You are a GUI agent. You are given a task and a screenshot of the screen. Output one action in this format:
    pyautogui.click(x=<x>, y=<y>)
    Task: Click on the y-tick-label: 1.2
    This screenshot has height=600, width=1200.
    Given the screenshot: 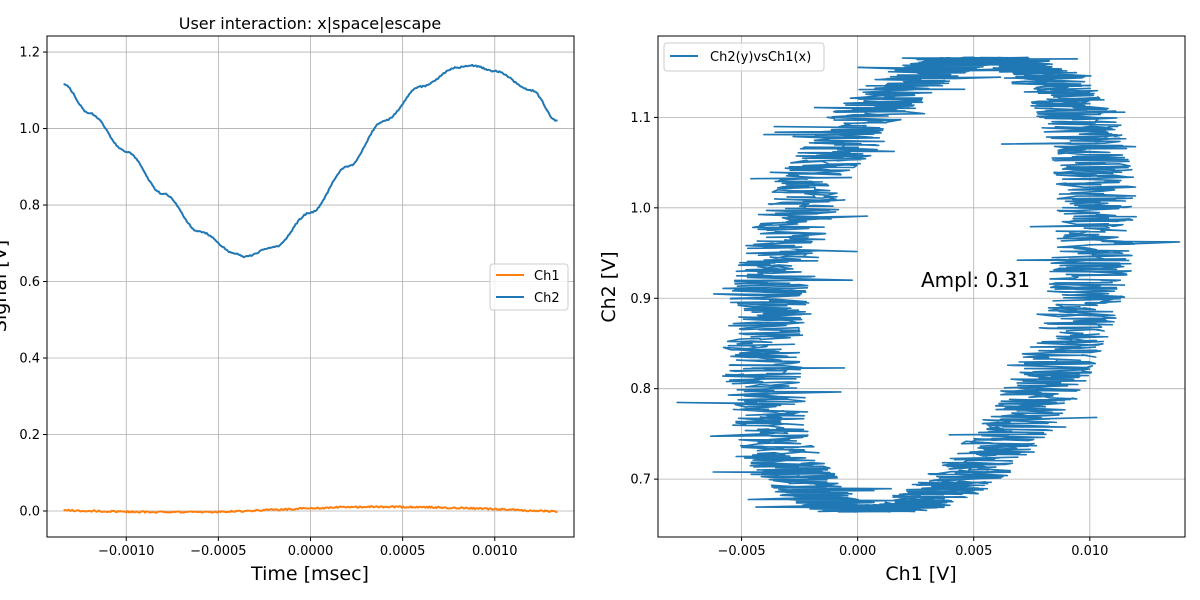 What is the action you would take?
    pyautogui.click(x=29, y=53)
    